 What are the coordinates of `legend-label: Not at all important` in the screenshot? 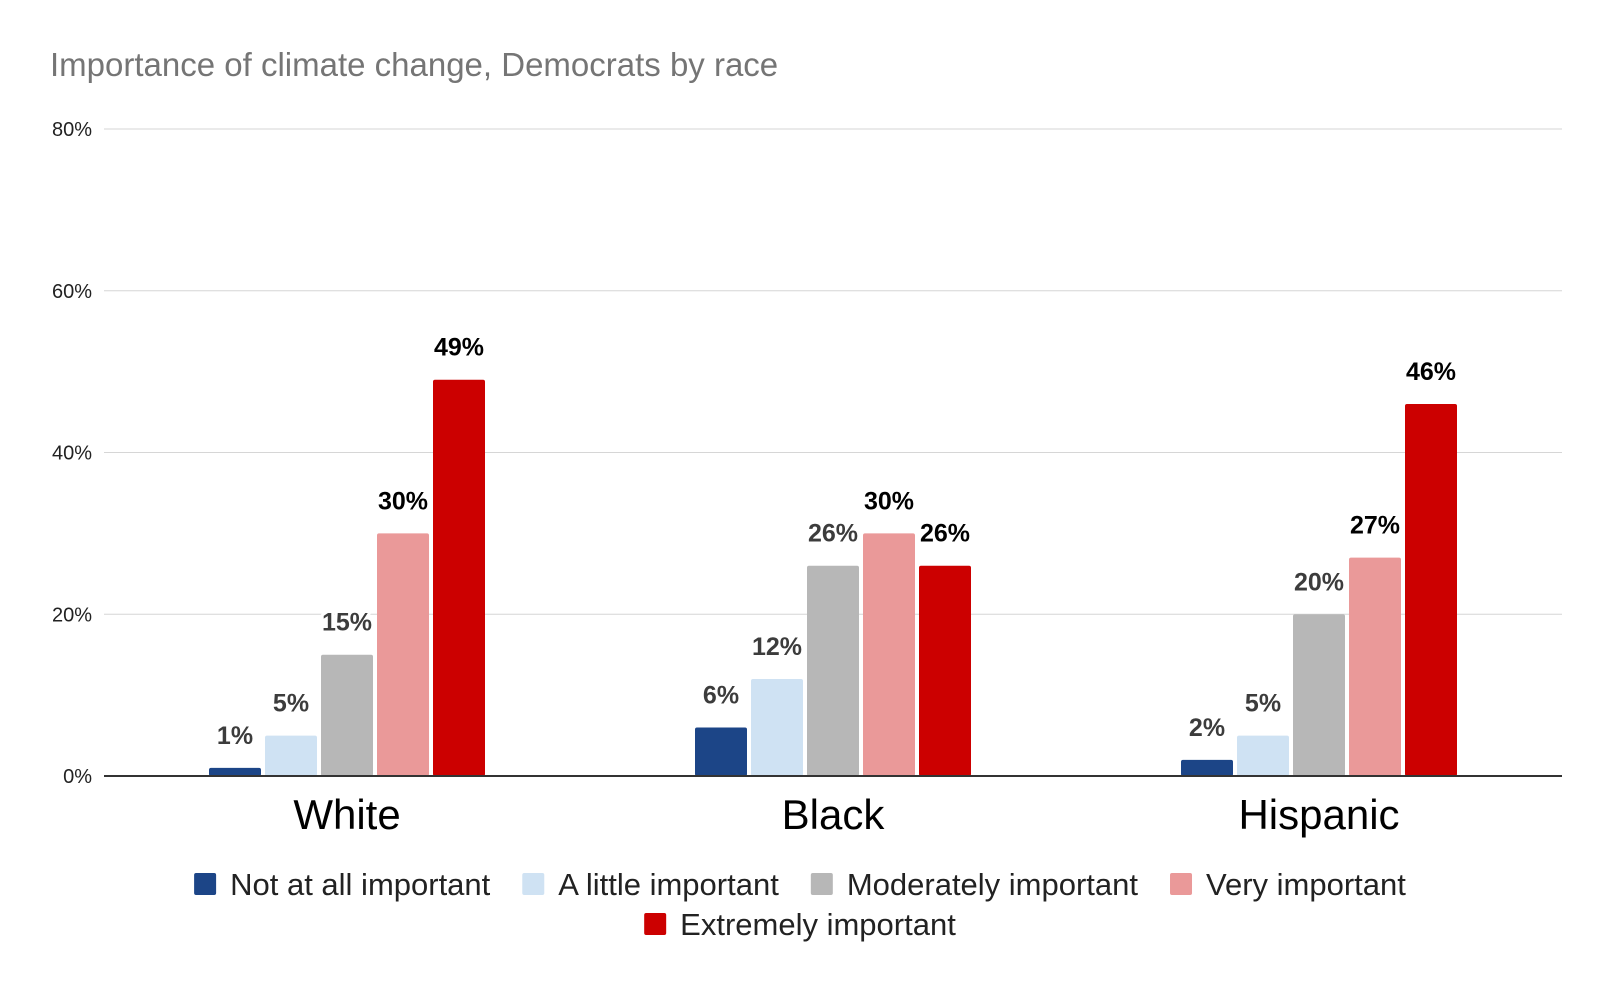 It's located at (360, 884).